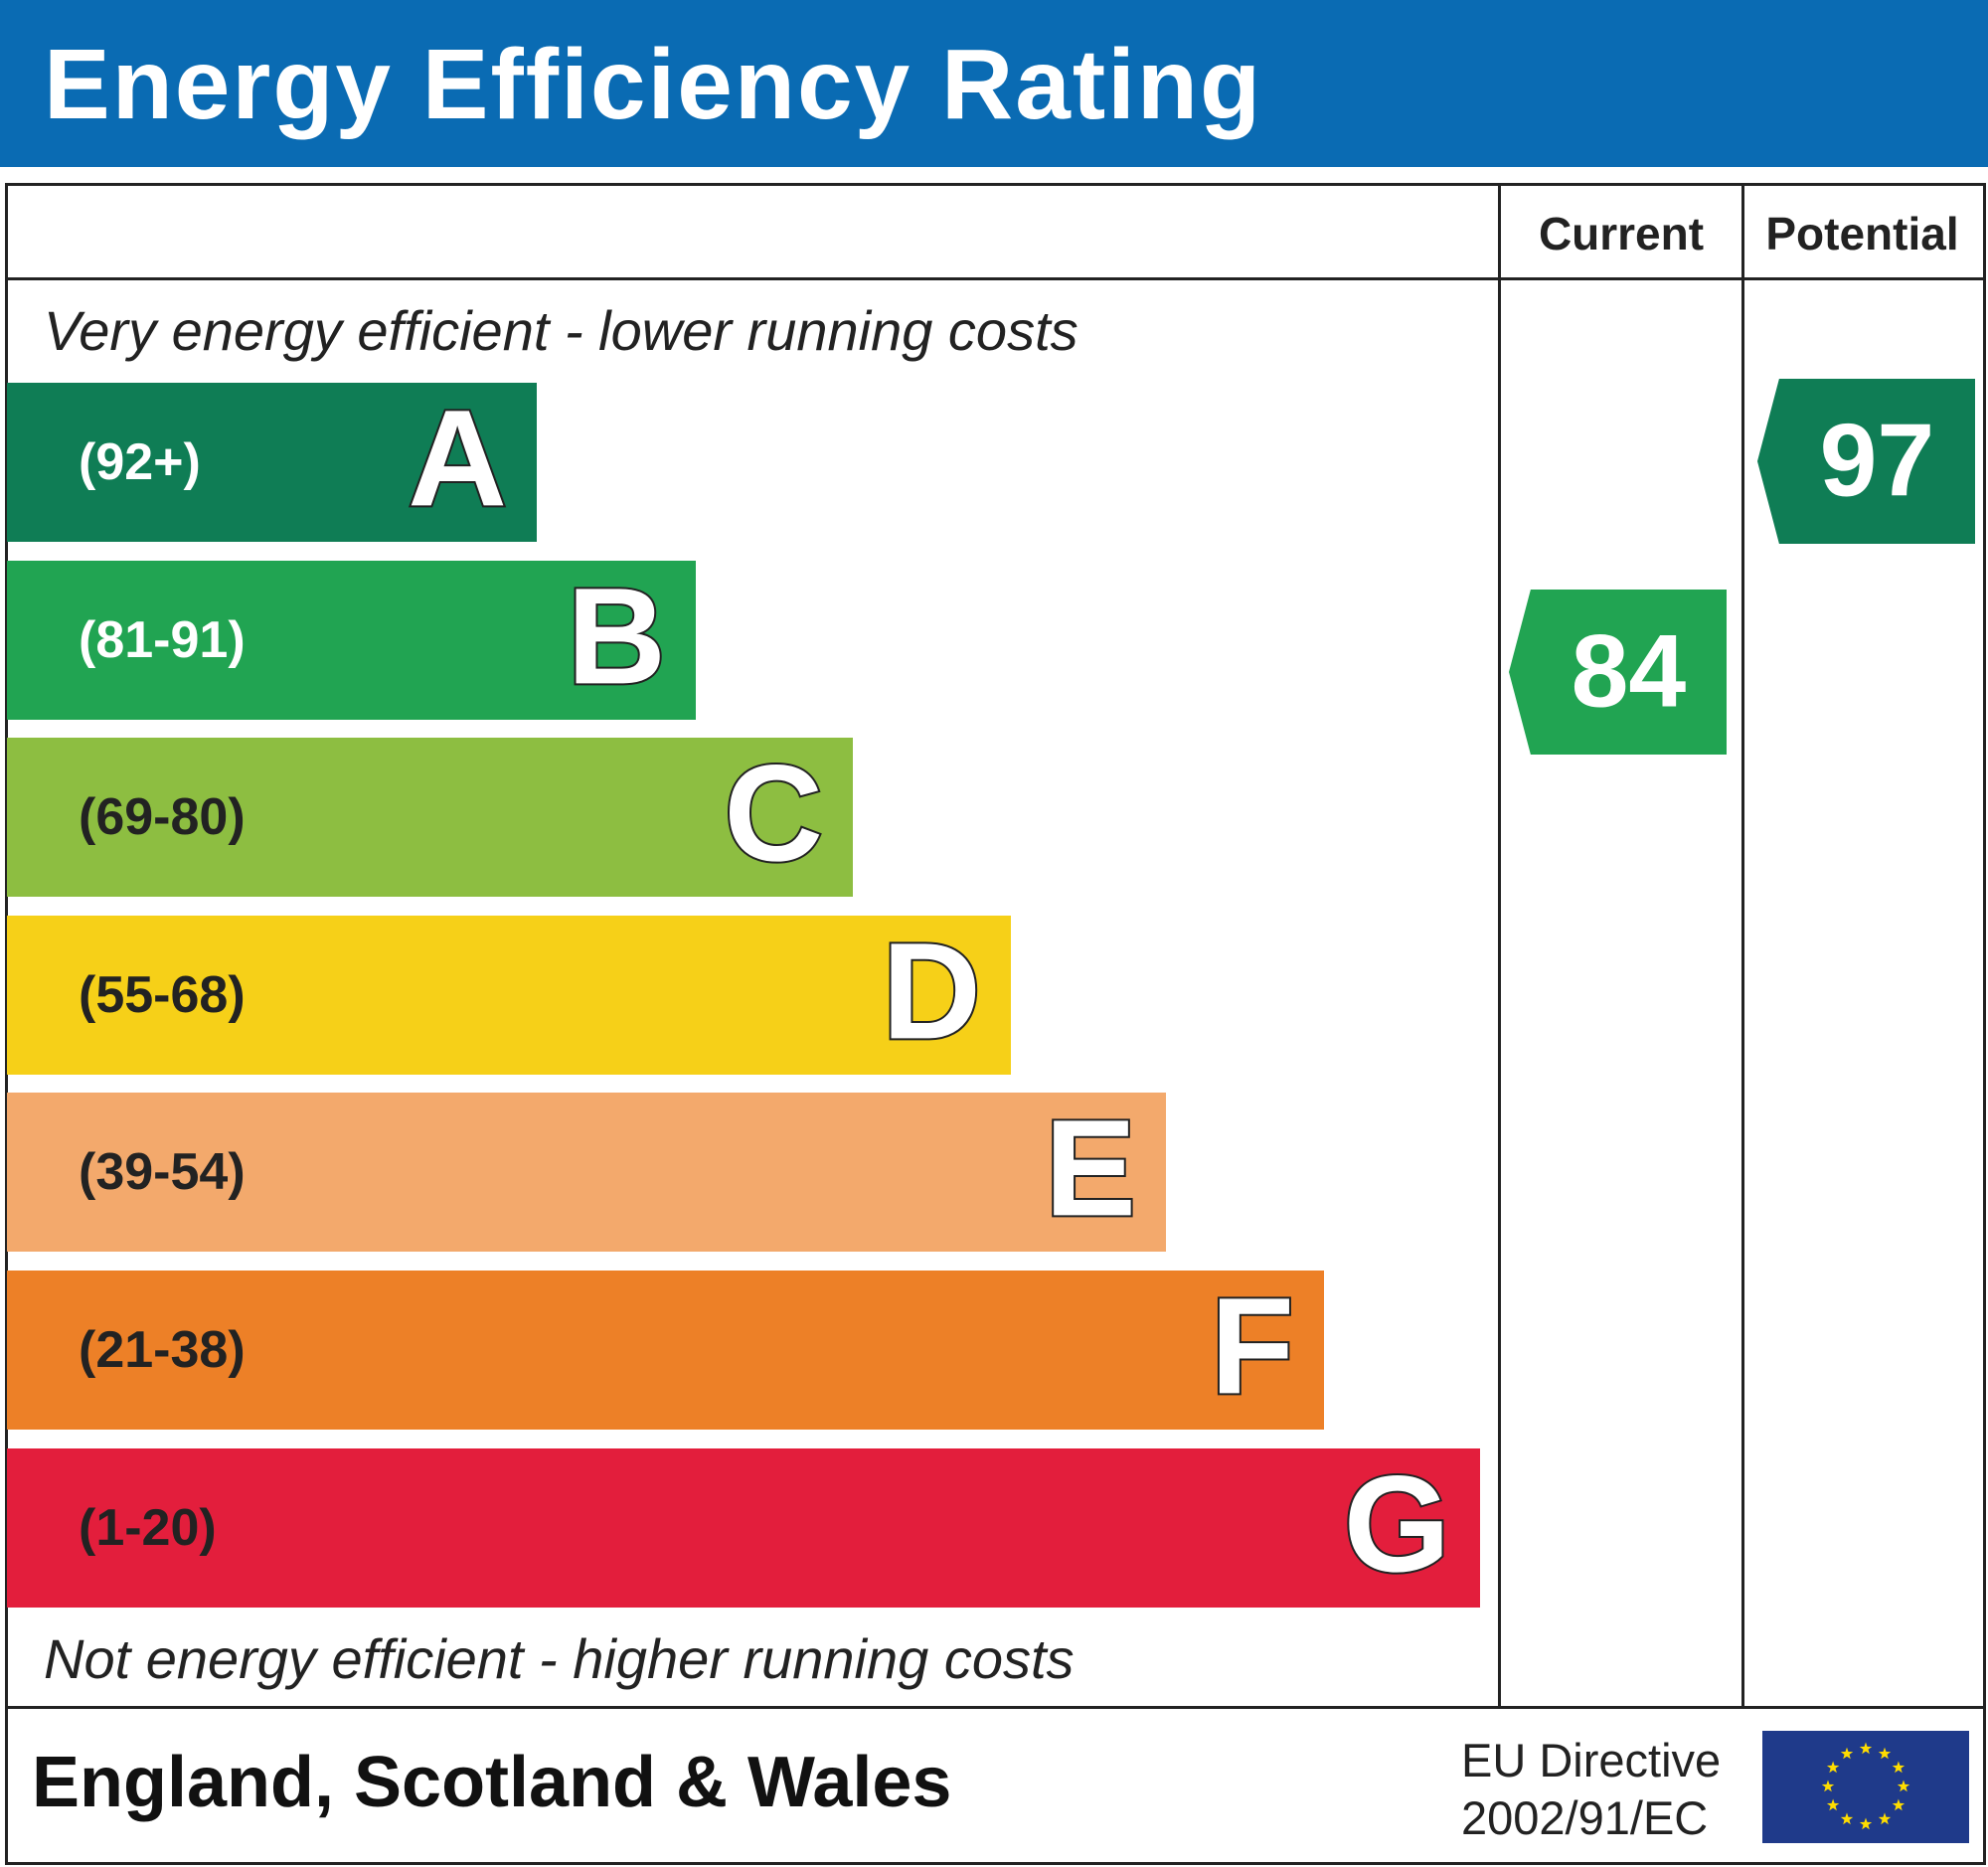 The image size is (1988, 1867). What do you see at coordinates (1865, 1787) in the screenshot?
I see `eu-flag-icon` at bounding box center [1865, 1787].